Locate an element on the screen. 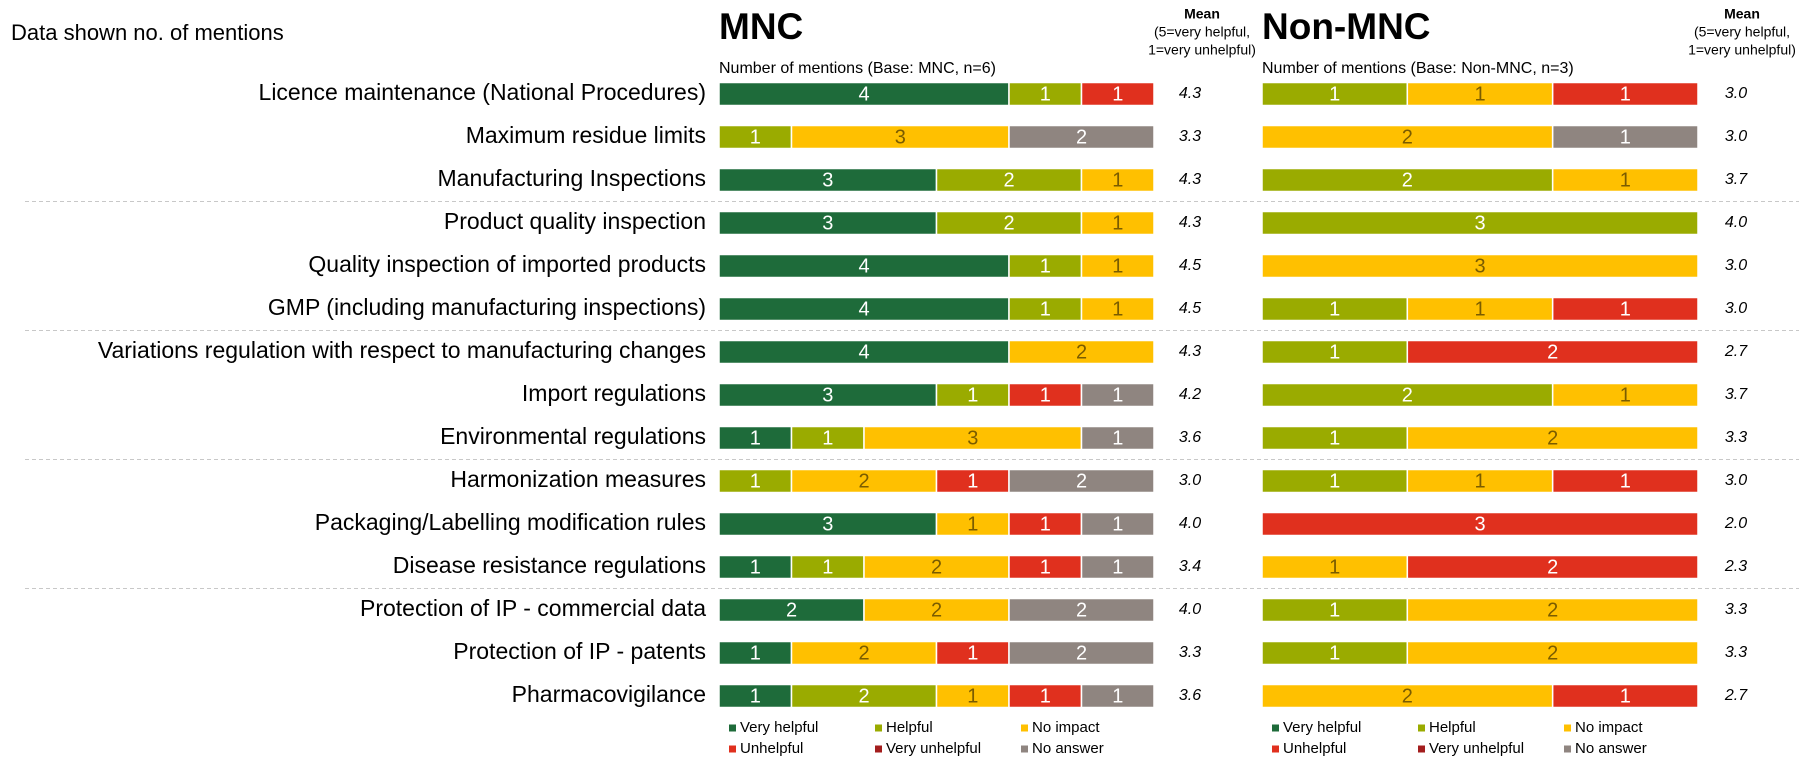 The width and height of the screenshot is (1799, 758). chart-subtitle: Number of mentions (Base: MNC, n=6) is located at coordinates (857, 68).